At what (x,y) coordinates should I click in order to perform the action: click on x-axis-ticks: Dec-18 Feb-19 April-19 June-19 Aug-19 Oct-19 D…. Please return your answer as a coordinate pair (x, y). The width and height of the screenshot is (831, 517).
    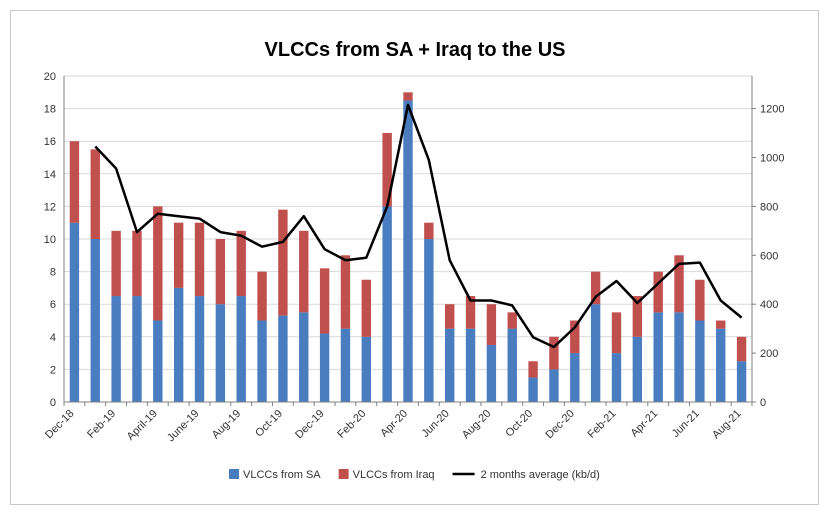
    Looking at the image, I should click on (398, 423).